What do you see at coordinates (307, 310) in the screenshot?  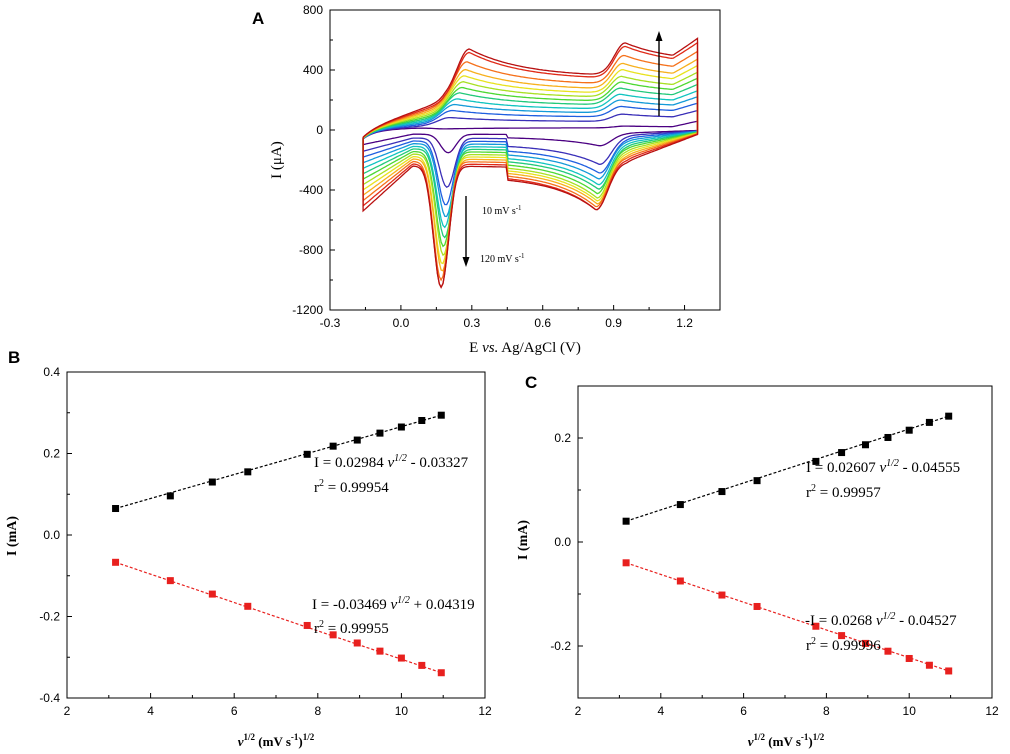 I see `y-tick-label: -1200` at bounding box center [307, 310].